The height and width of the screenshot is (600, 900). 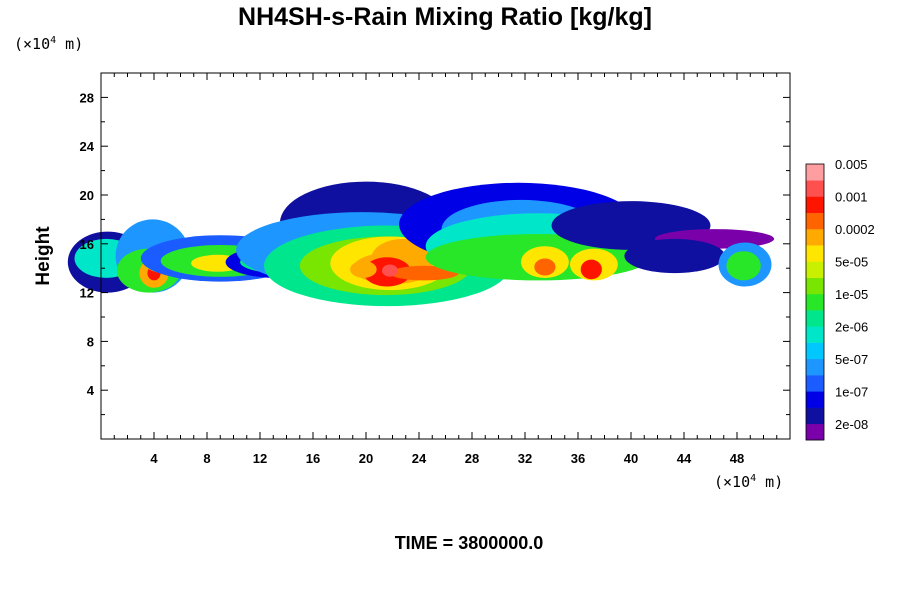 I want to click on x-tick-label: 28, so click(x=472, y=458).